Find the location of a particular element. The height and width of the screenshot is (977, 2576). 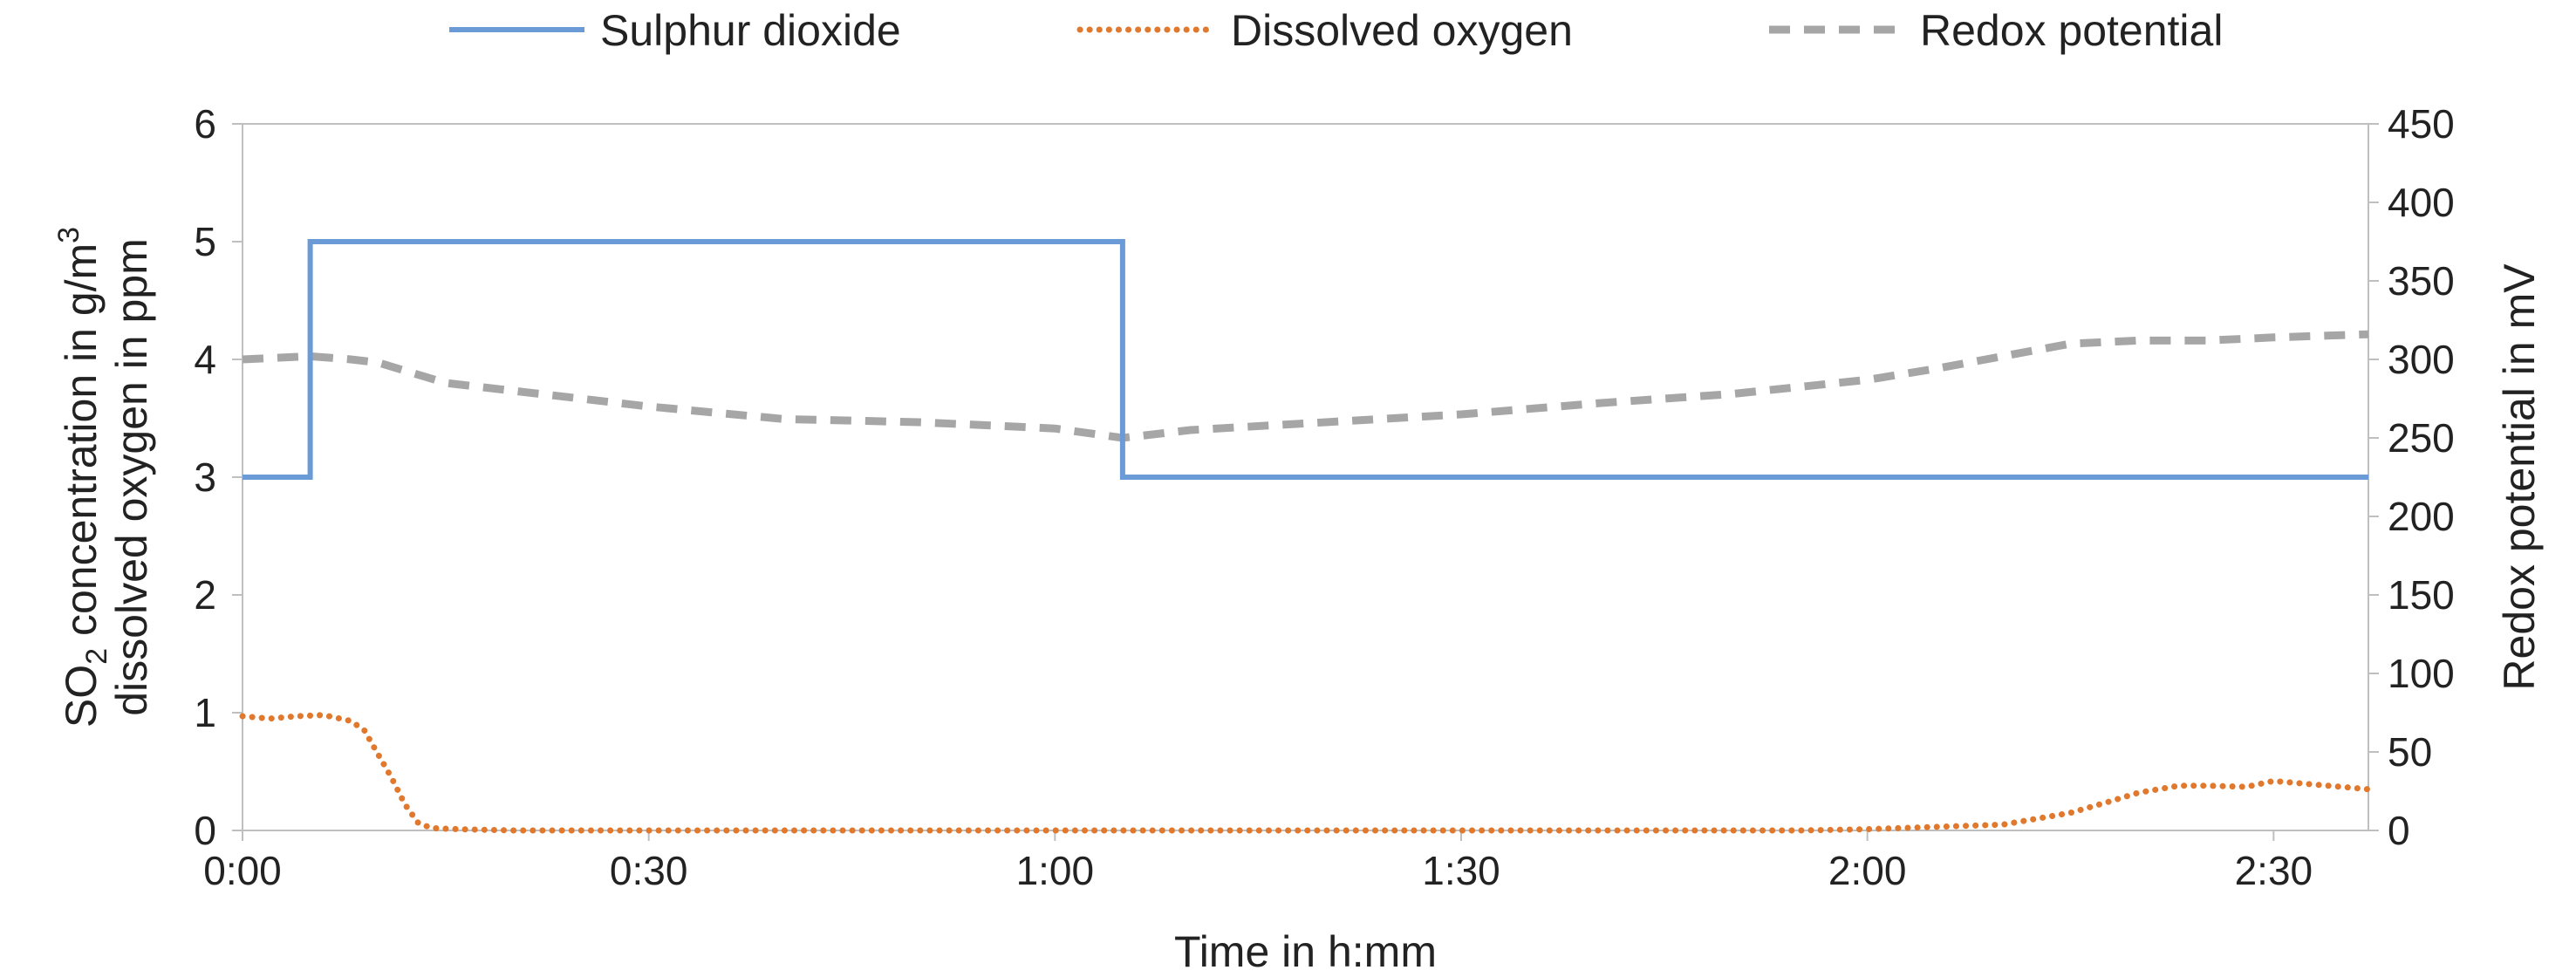

y-right-tick-label: 50 is located at coordinates (2410, 752).